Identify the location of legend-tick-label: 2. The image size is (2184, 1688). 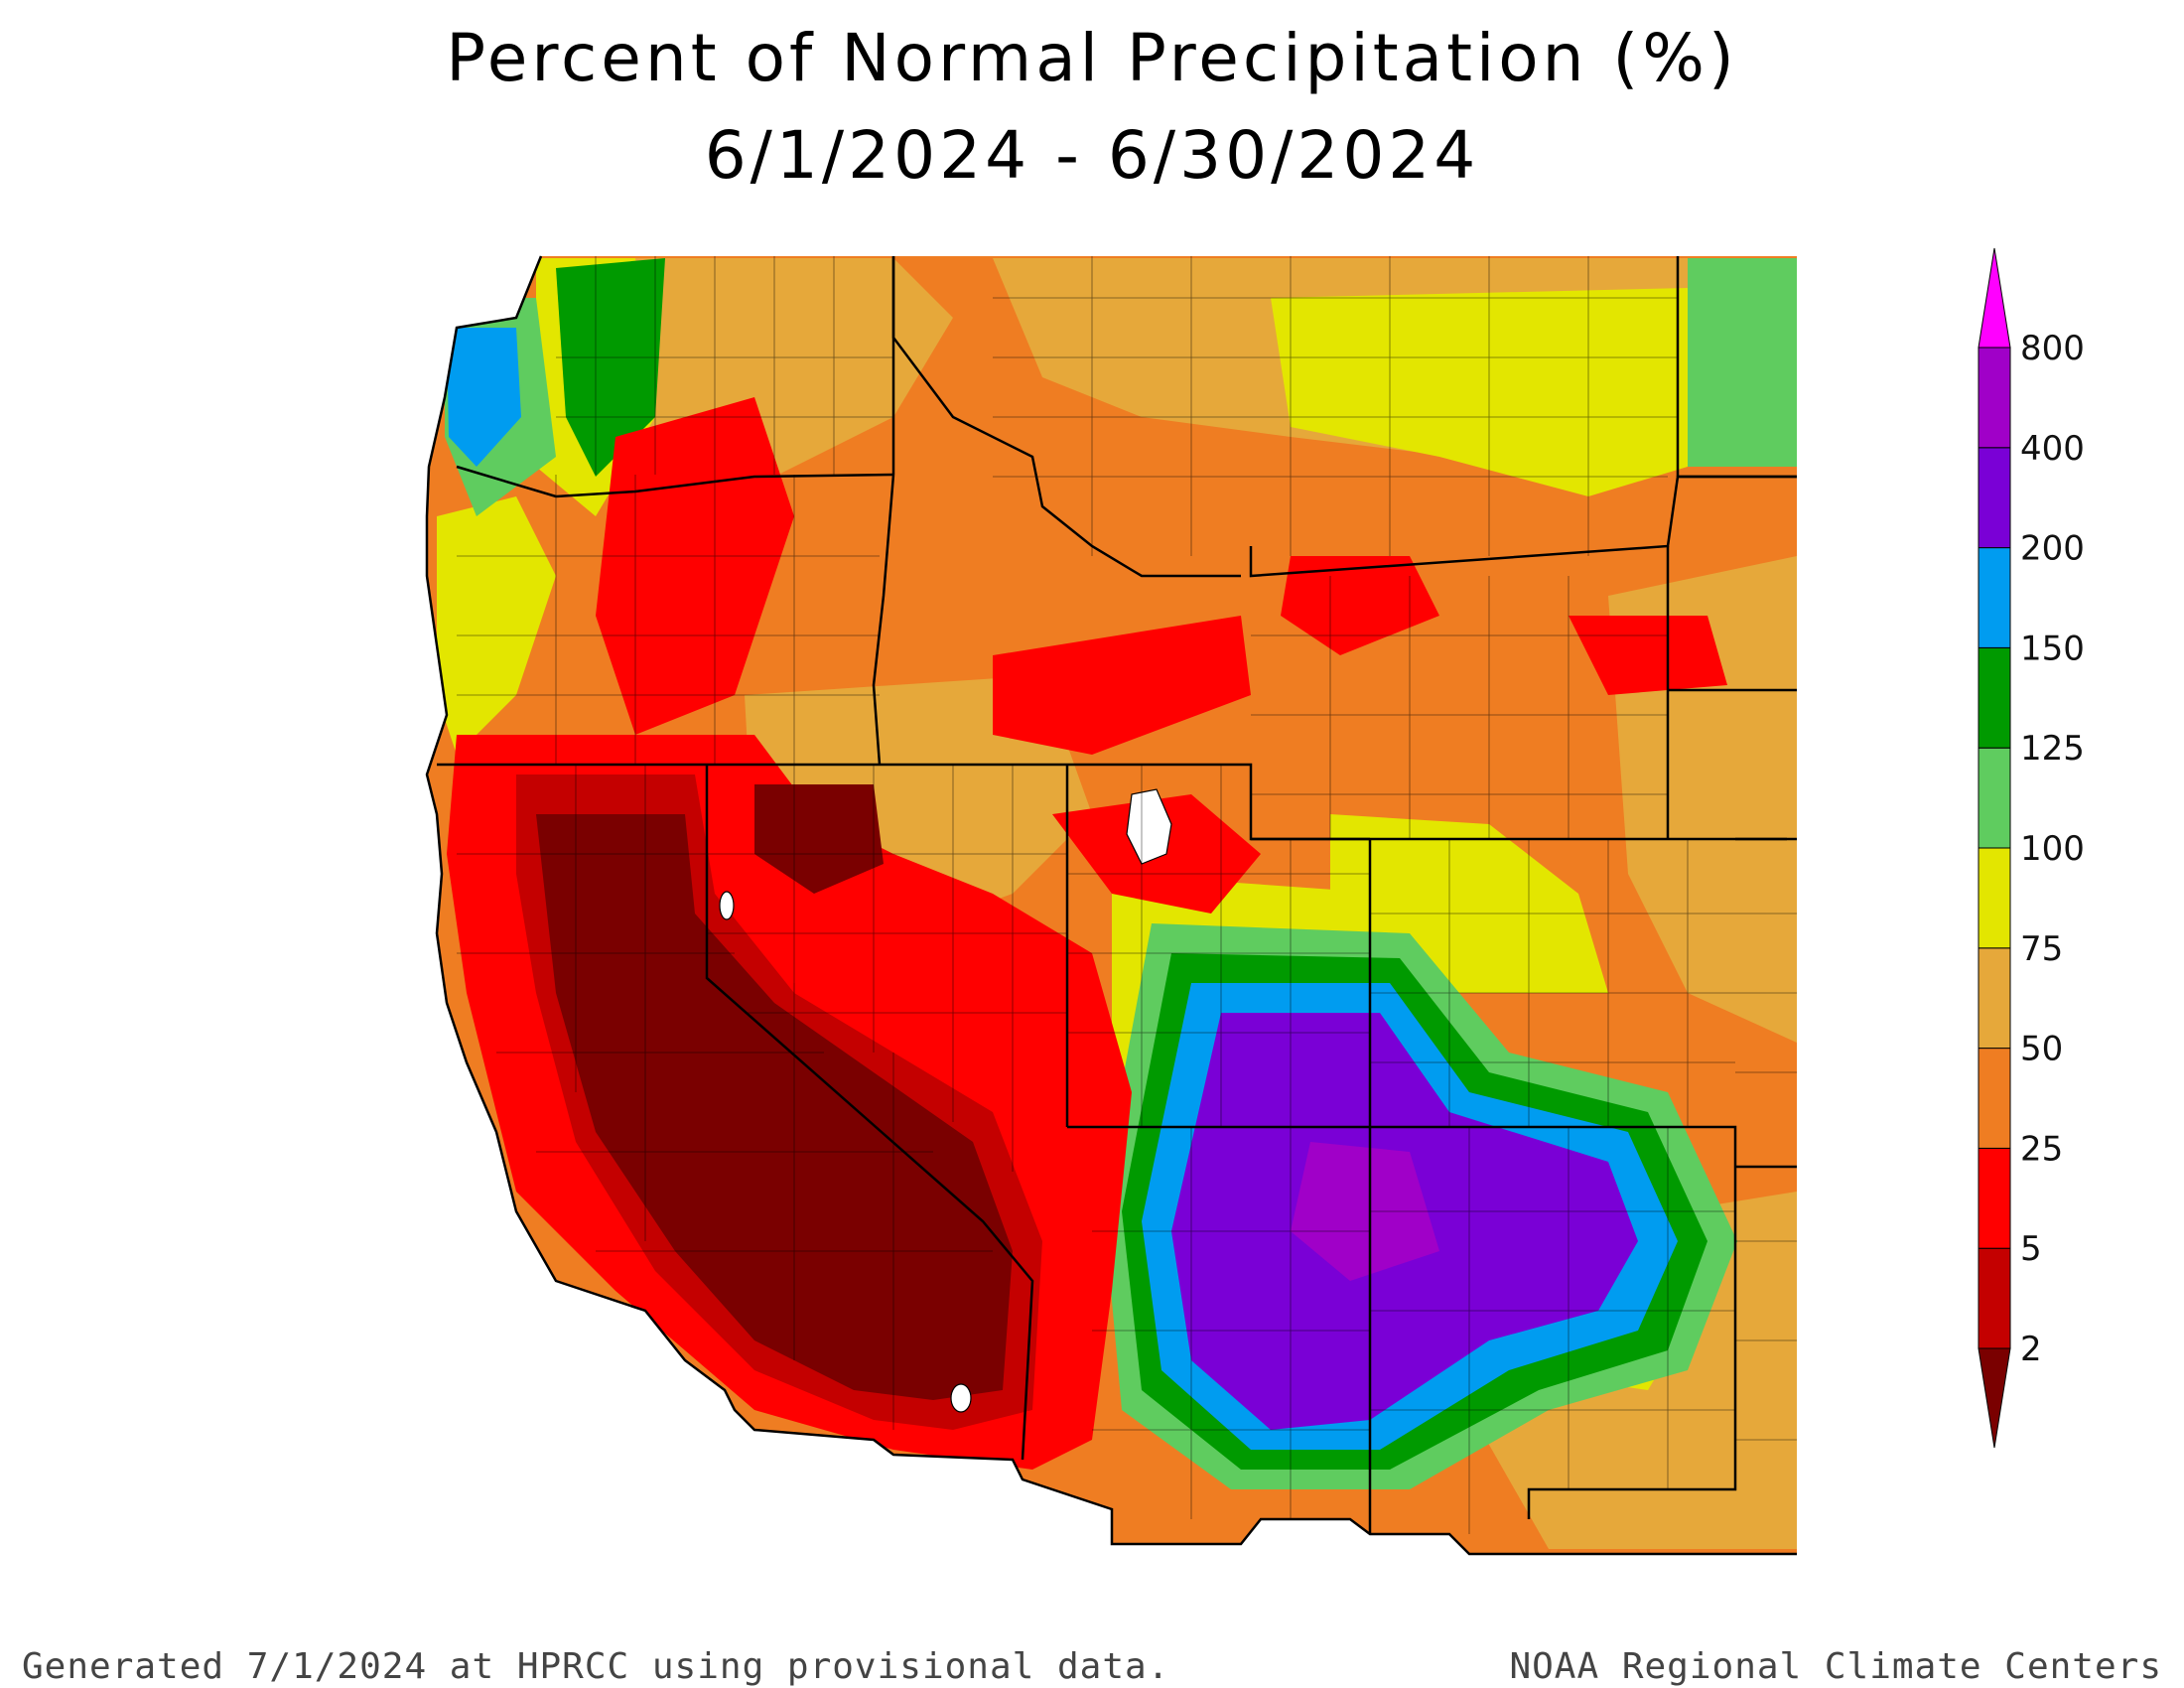
(2031, 1349).